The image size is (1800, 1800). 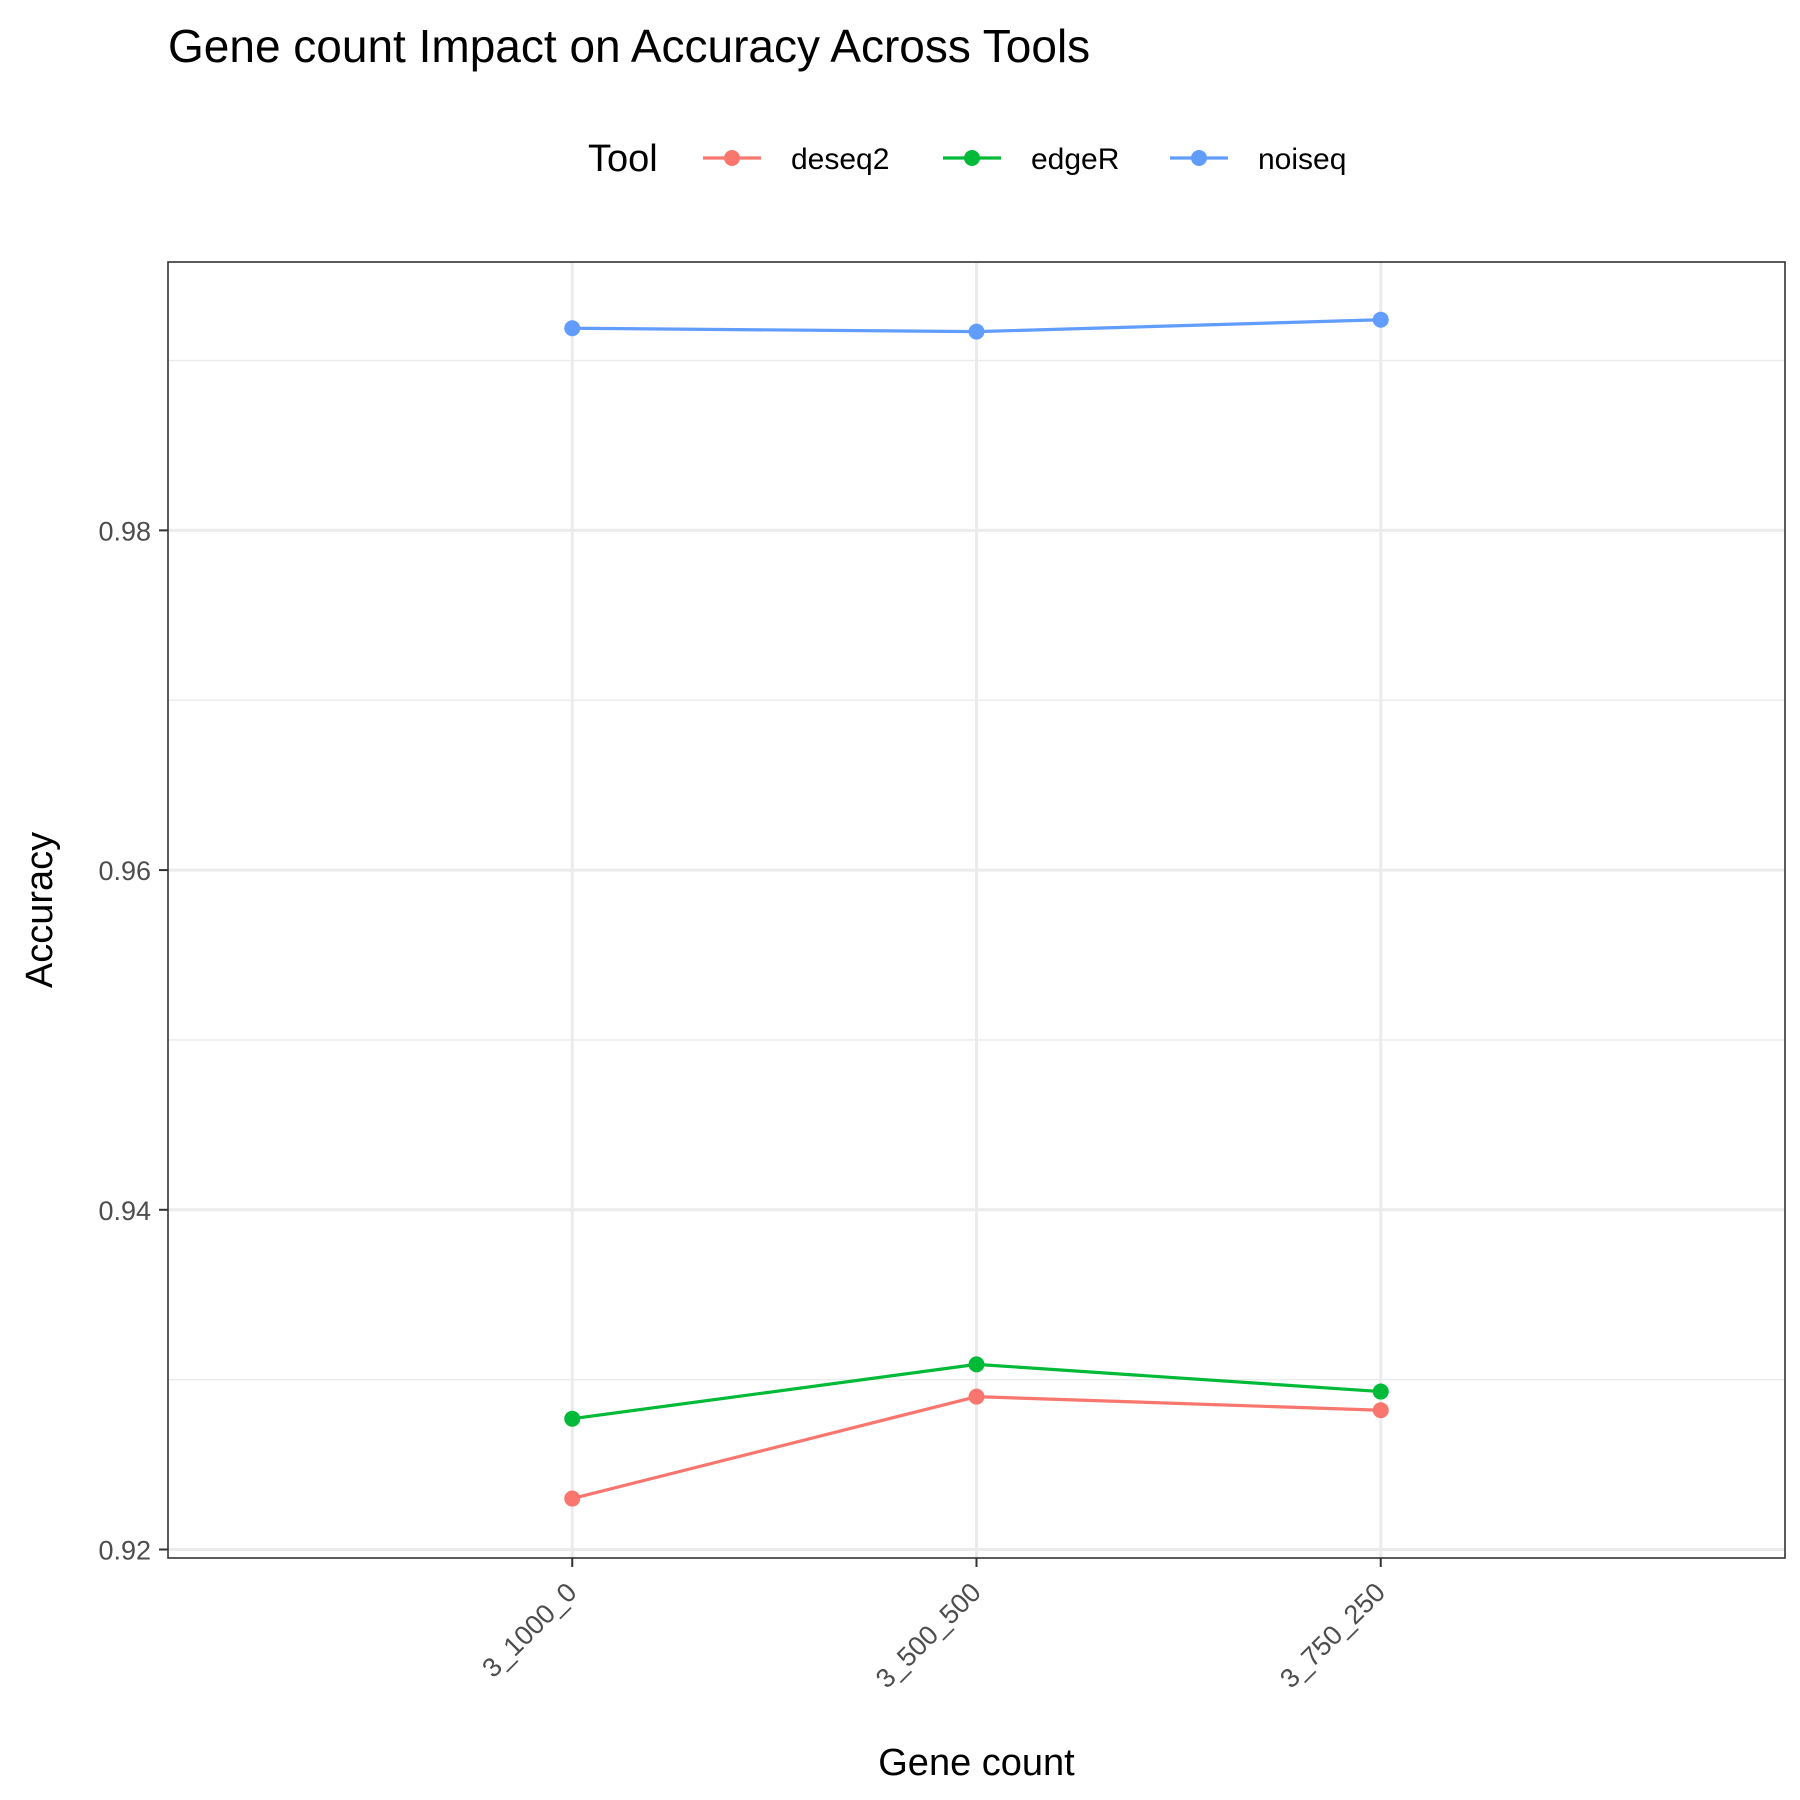 I want to click on legend-label: edgeR, so click(x=1075, y=159).